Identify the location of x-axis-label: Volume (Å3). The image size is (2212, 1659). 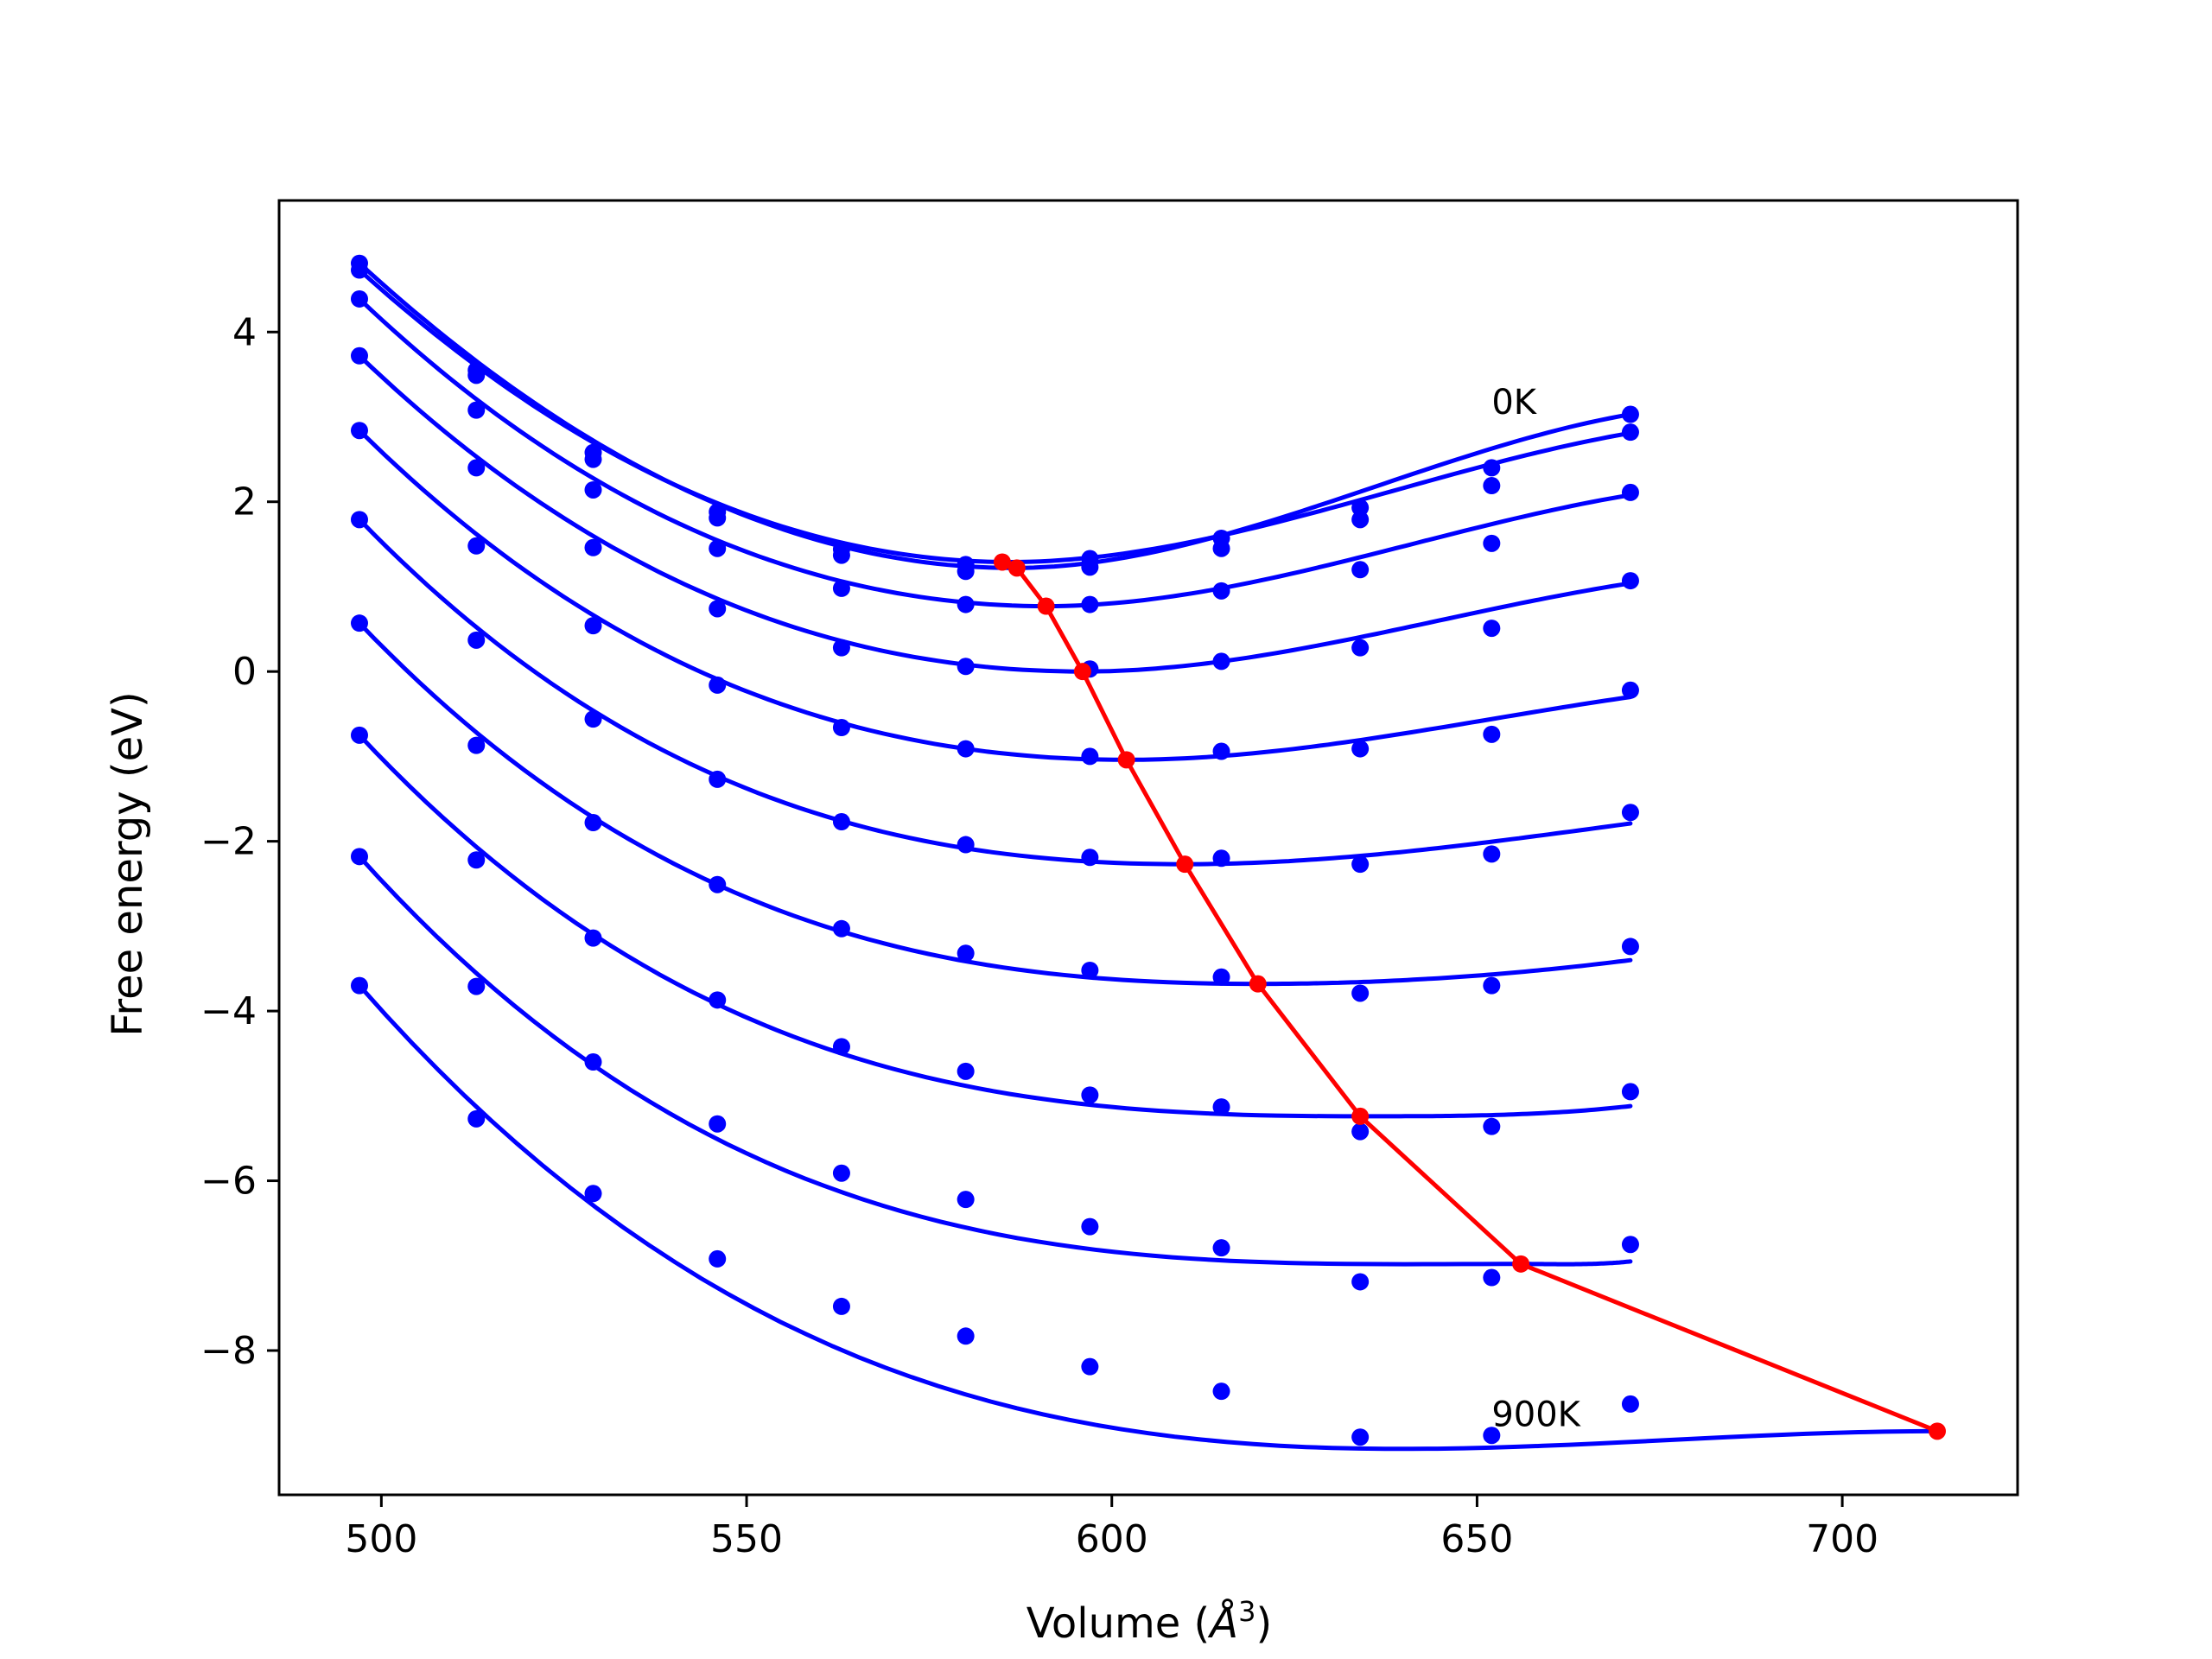
(1149, 1621).